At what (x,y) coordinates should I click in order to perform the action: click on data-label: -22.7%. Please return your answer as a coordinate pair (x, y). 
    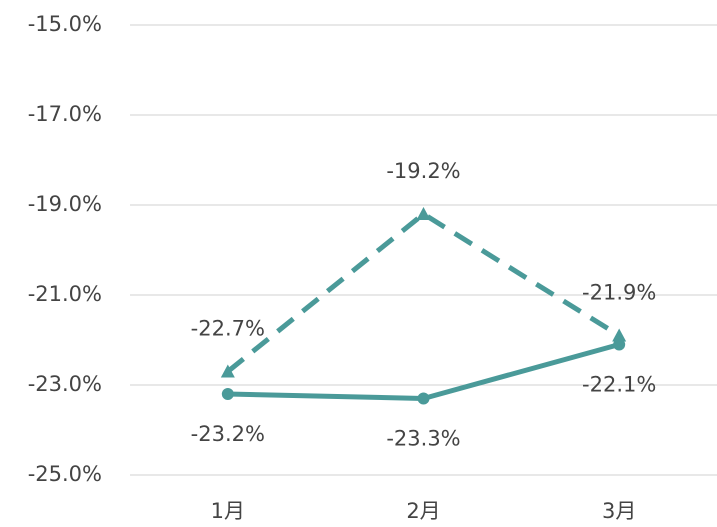
    Looking at the image, I should click on (228, 329).